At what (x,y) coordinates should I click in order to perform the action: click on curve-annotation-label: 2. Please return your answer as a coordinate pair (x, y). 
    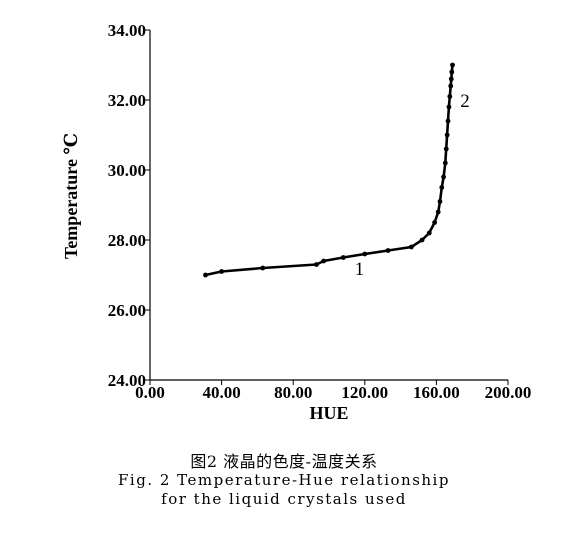
    Looking at the image, I should click on (465, 101).